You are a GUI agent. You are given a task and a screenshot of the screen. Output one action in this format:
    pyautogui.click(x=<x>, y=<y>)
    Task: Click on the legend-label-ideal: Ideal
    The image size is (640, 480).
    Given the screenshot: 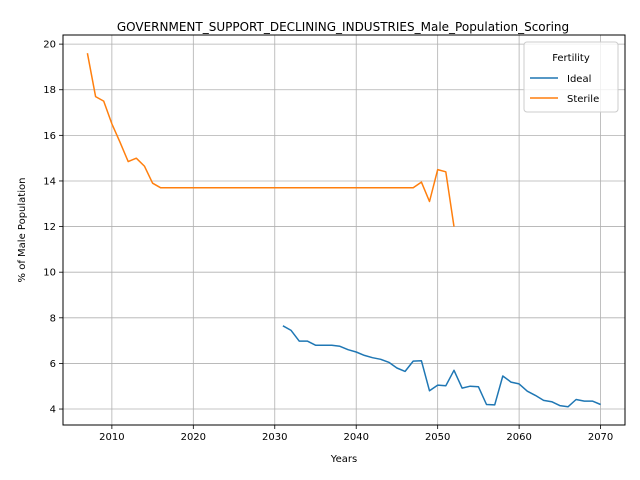 What is the action you would take?
    pyautogui.click(x=579, y=79)
    